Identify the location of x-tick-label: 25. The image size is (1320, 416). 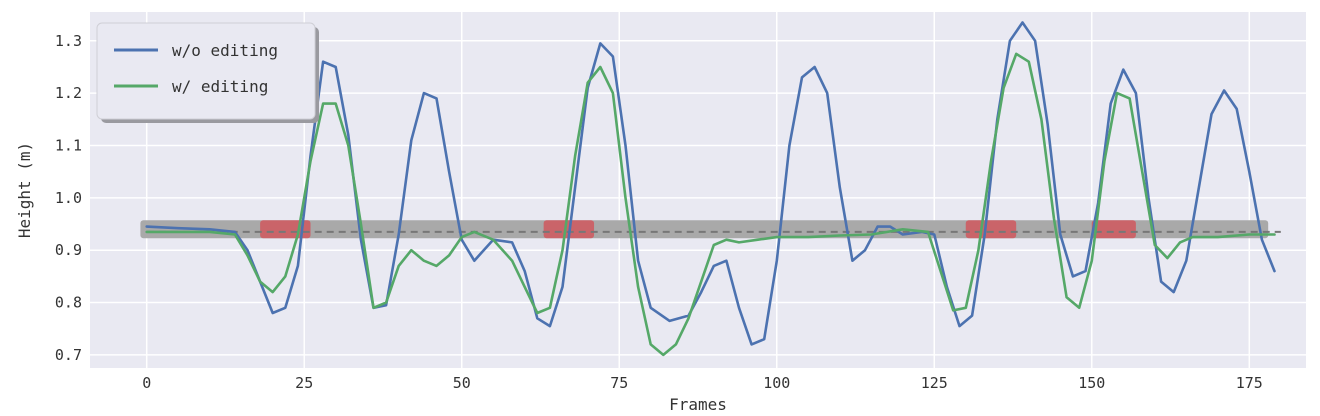
(304, 383).